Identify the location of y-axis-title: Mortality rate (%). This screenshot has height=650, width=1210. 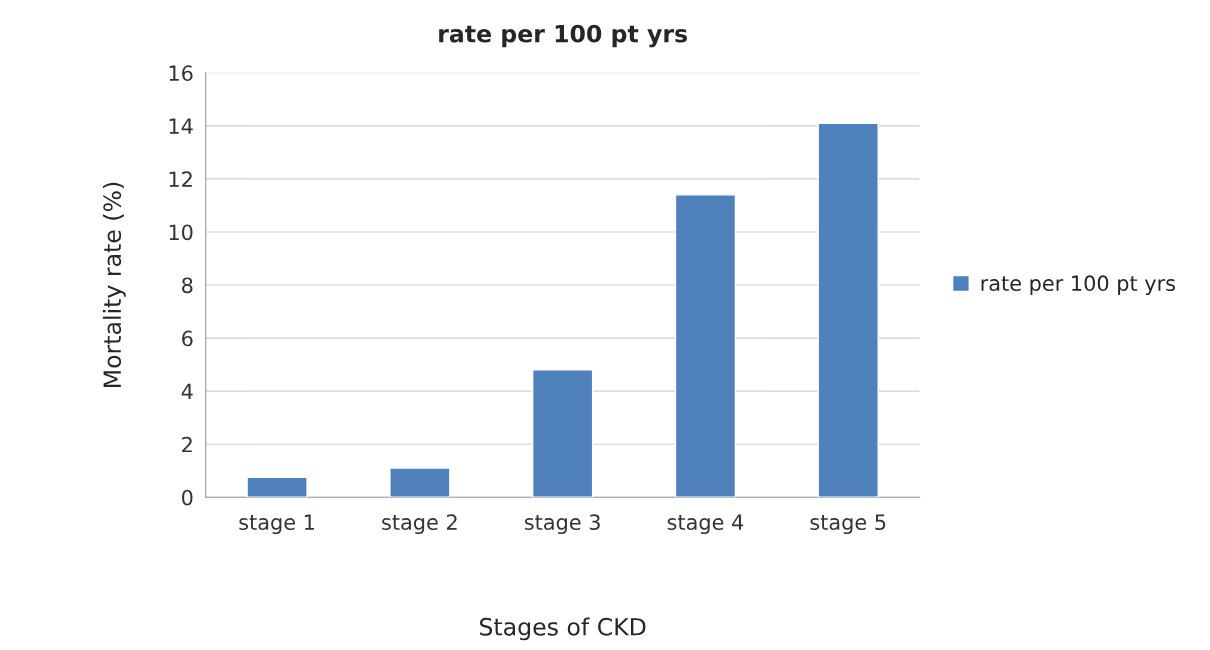
(114, 284).